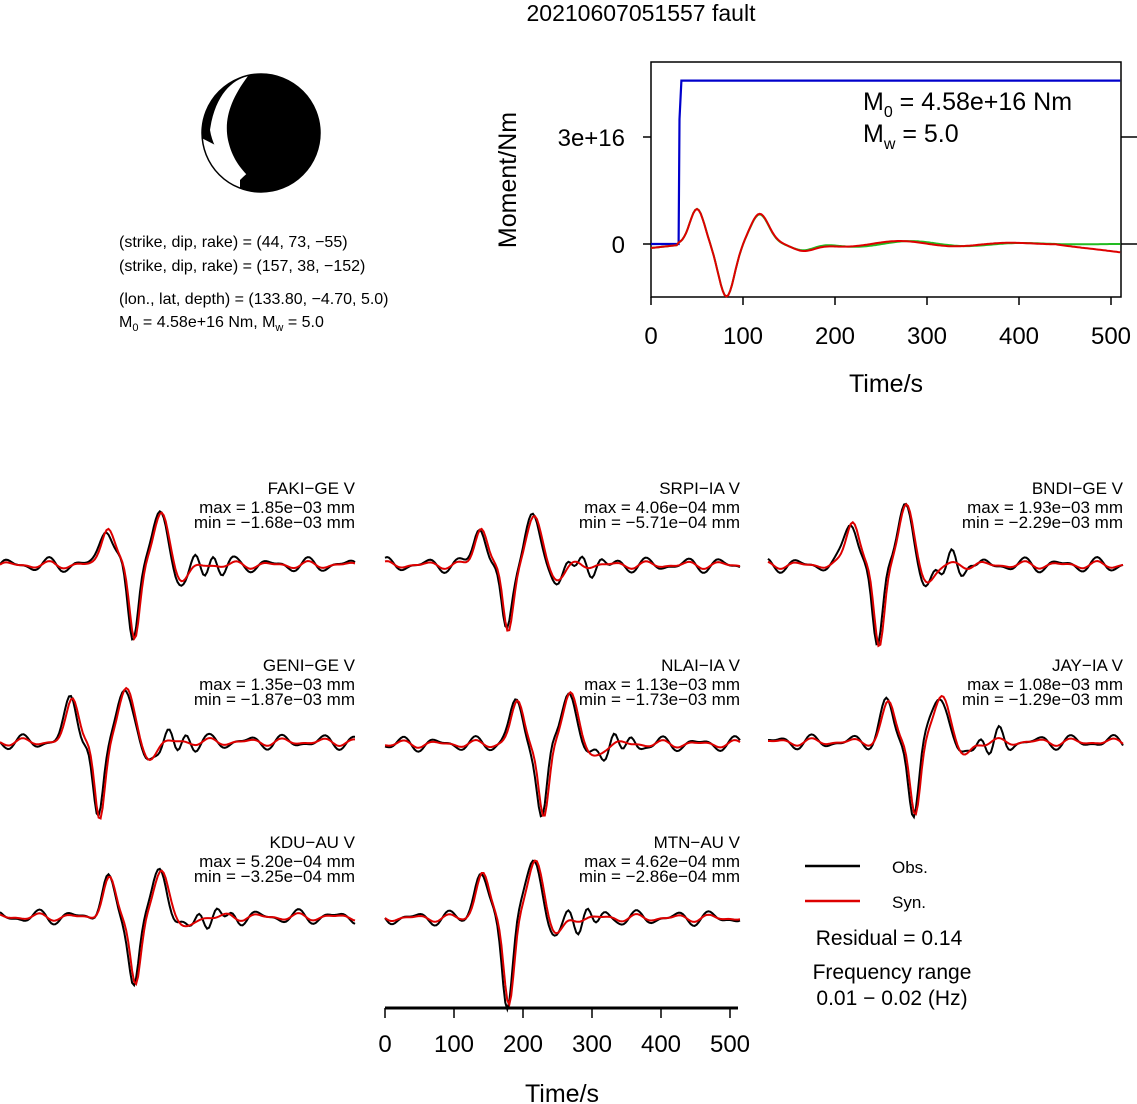 The image size is (1137, 1104). Describe the element at coordinates (592, 1044) in the screenshot. I see `waveform-x-tick-label: 300` at that location.